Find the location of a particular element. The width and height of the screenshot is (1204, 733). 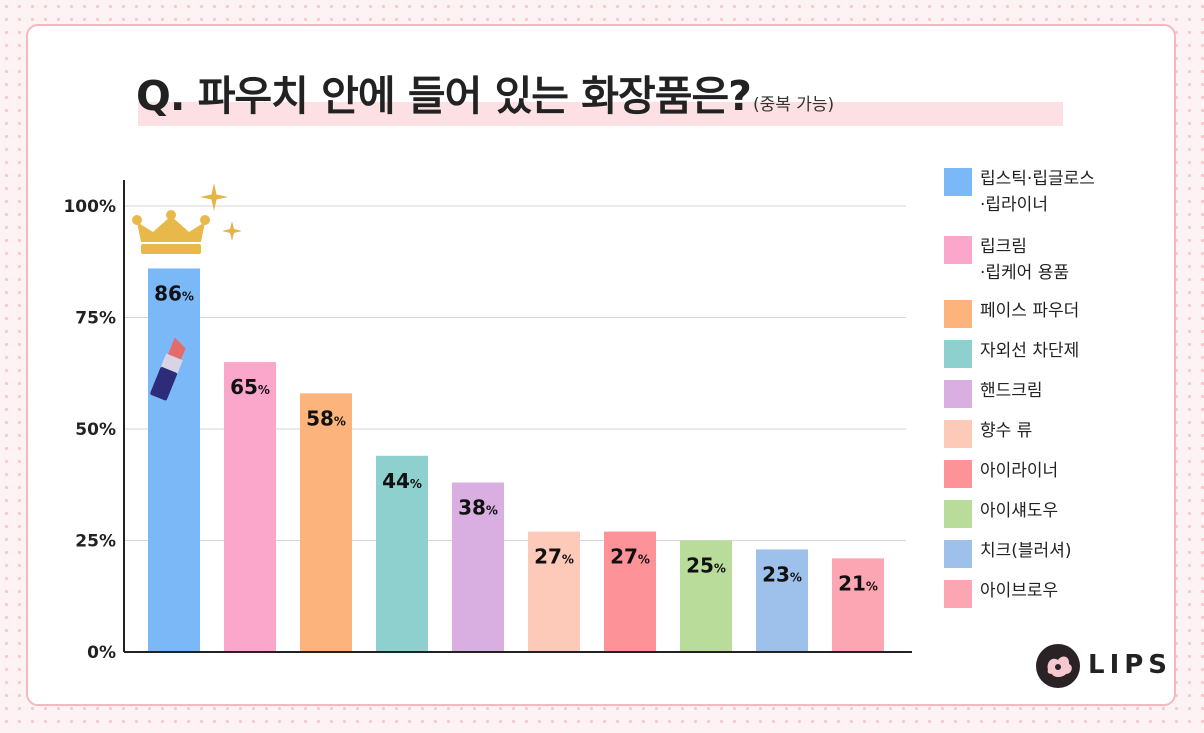

bar-value-label: 86% is located at coordinates (174, 293).